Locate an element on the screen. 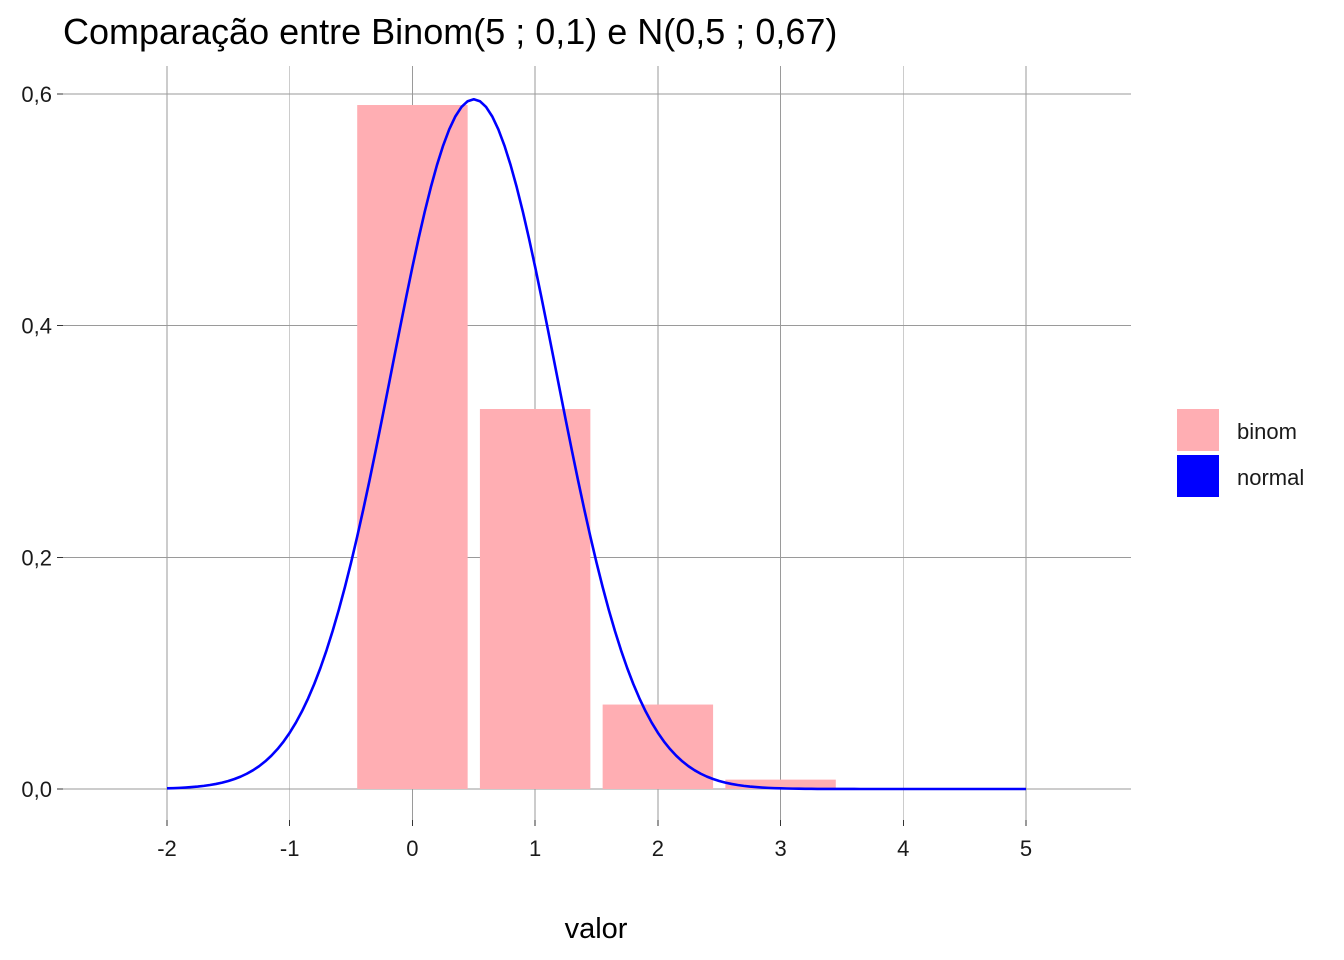 The height and width of the screenshot is (960, 1344). x-tick-label: 2 is located at coordinates (658, 848).